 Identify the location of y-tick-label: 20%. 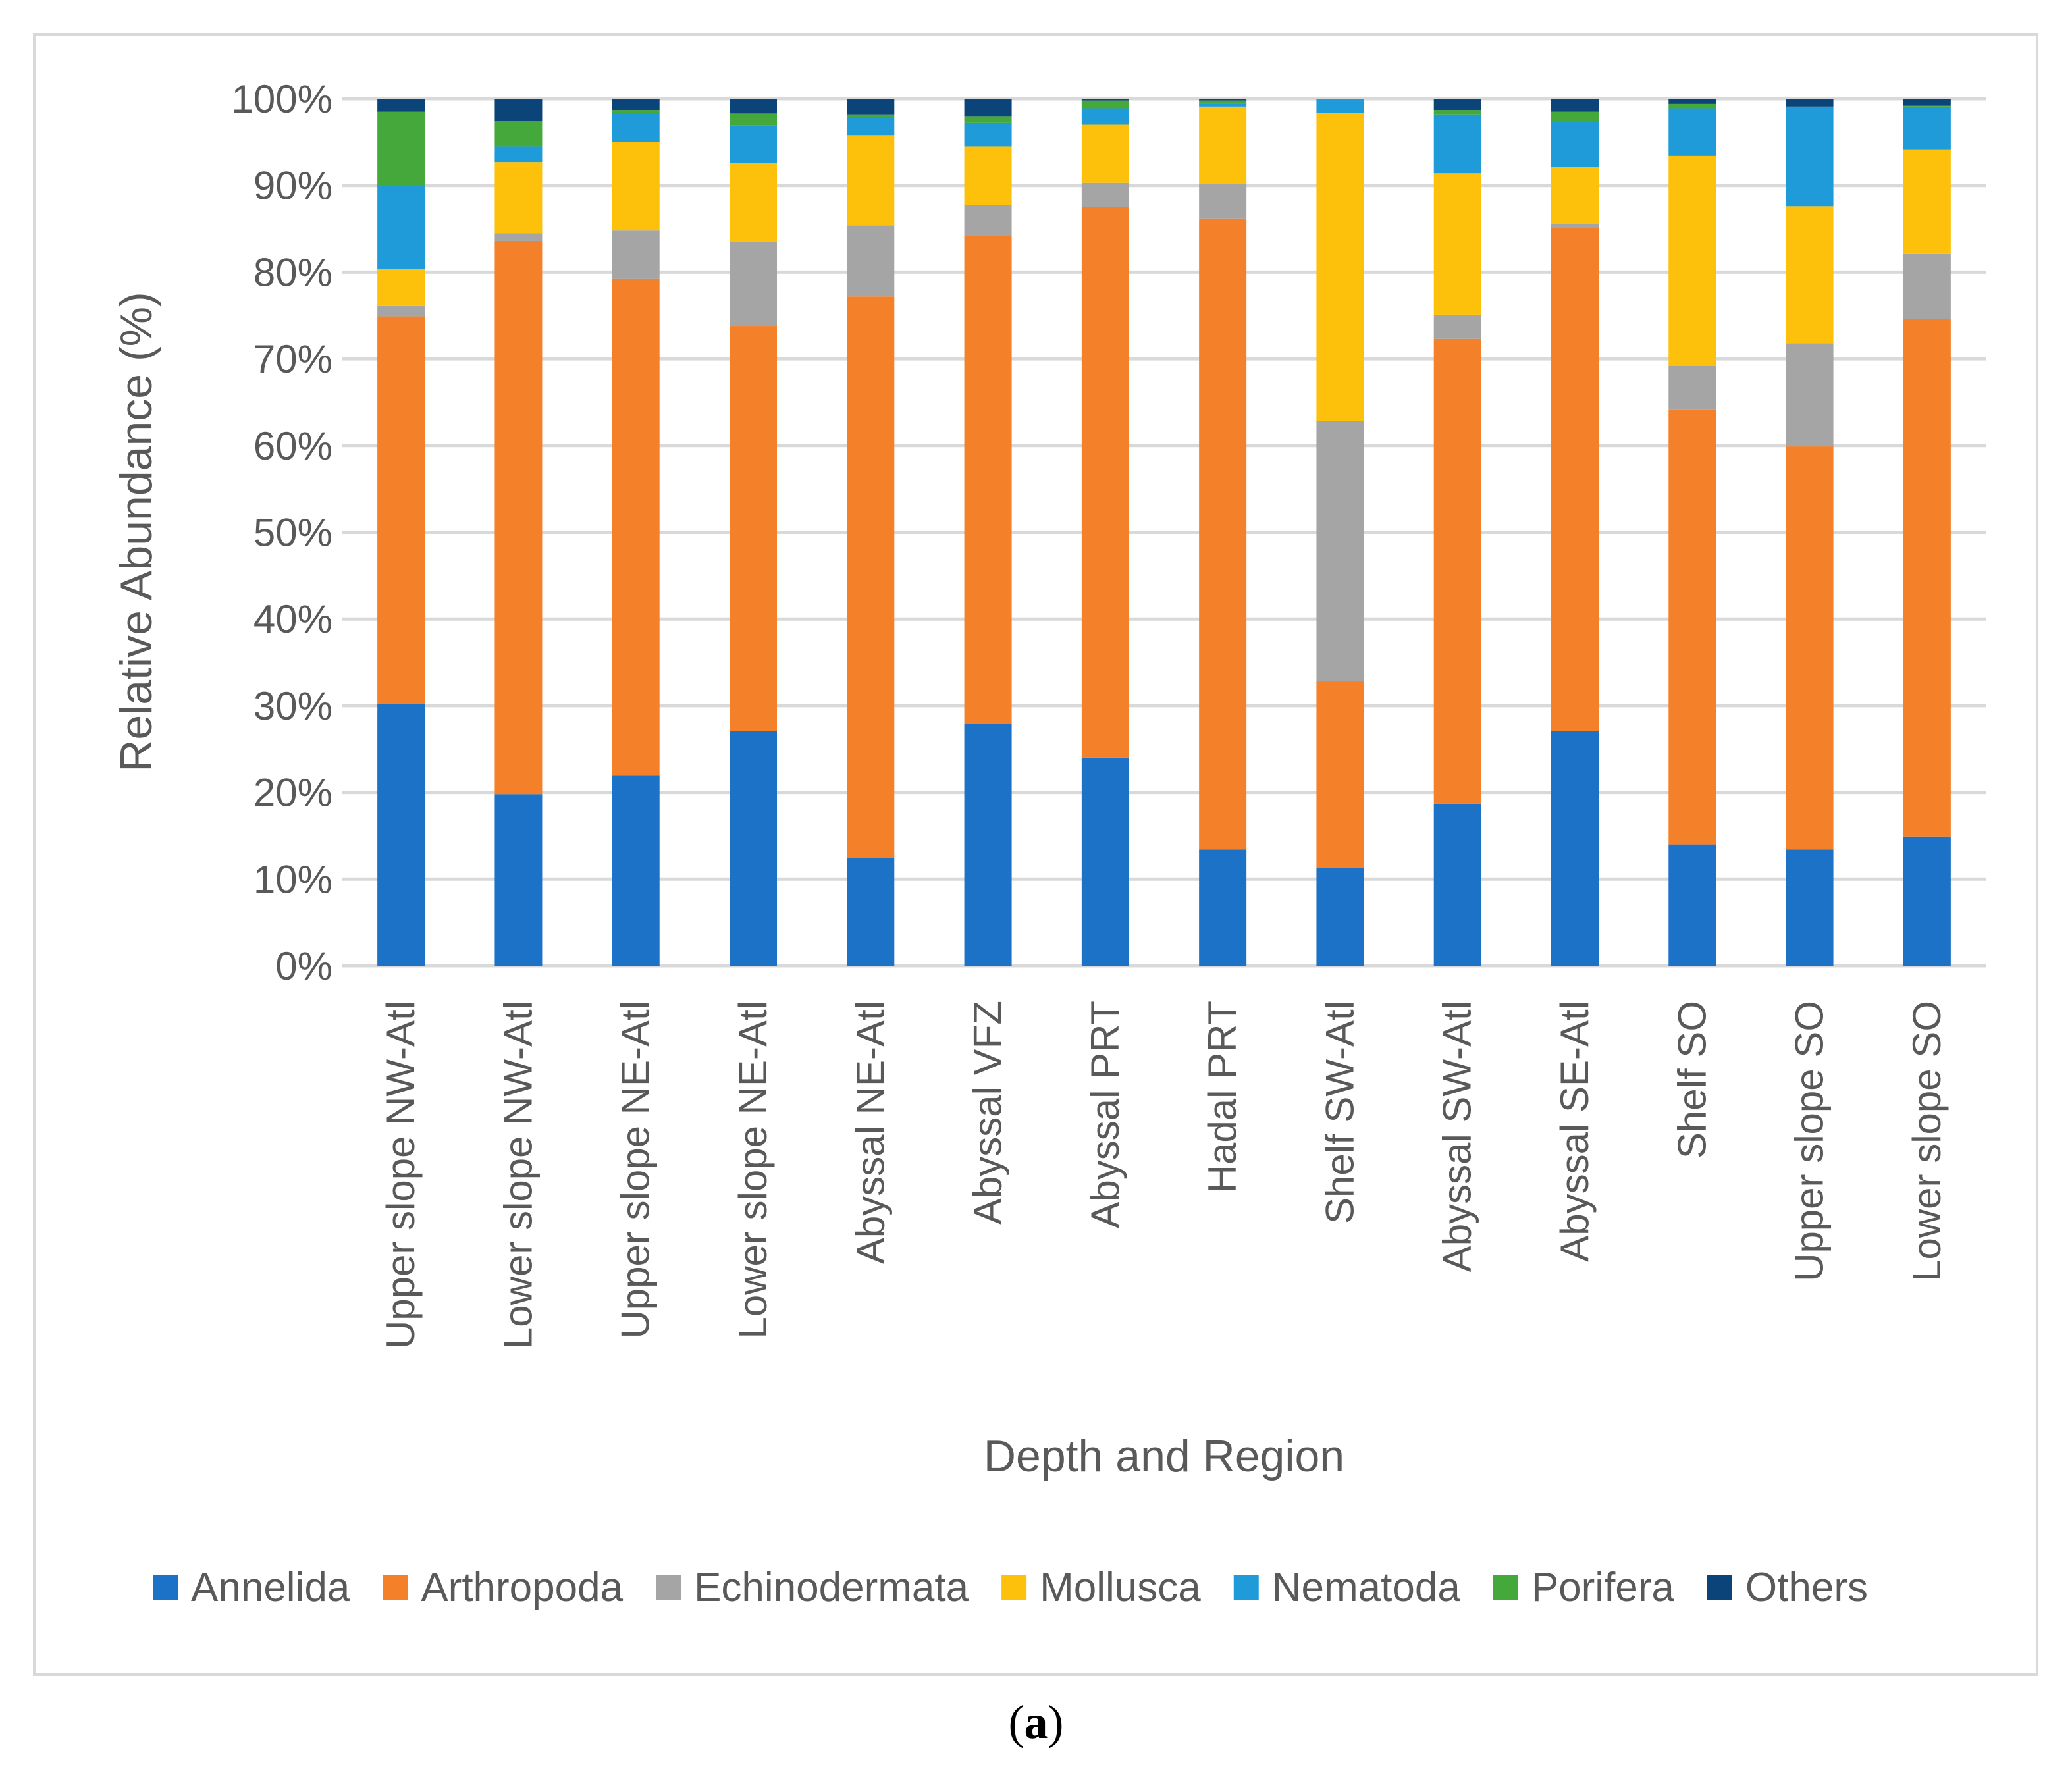
(292, 793).